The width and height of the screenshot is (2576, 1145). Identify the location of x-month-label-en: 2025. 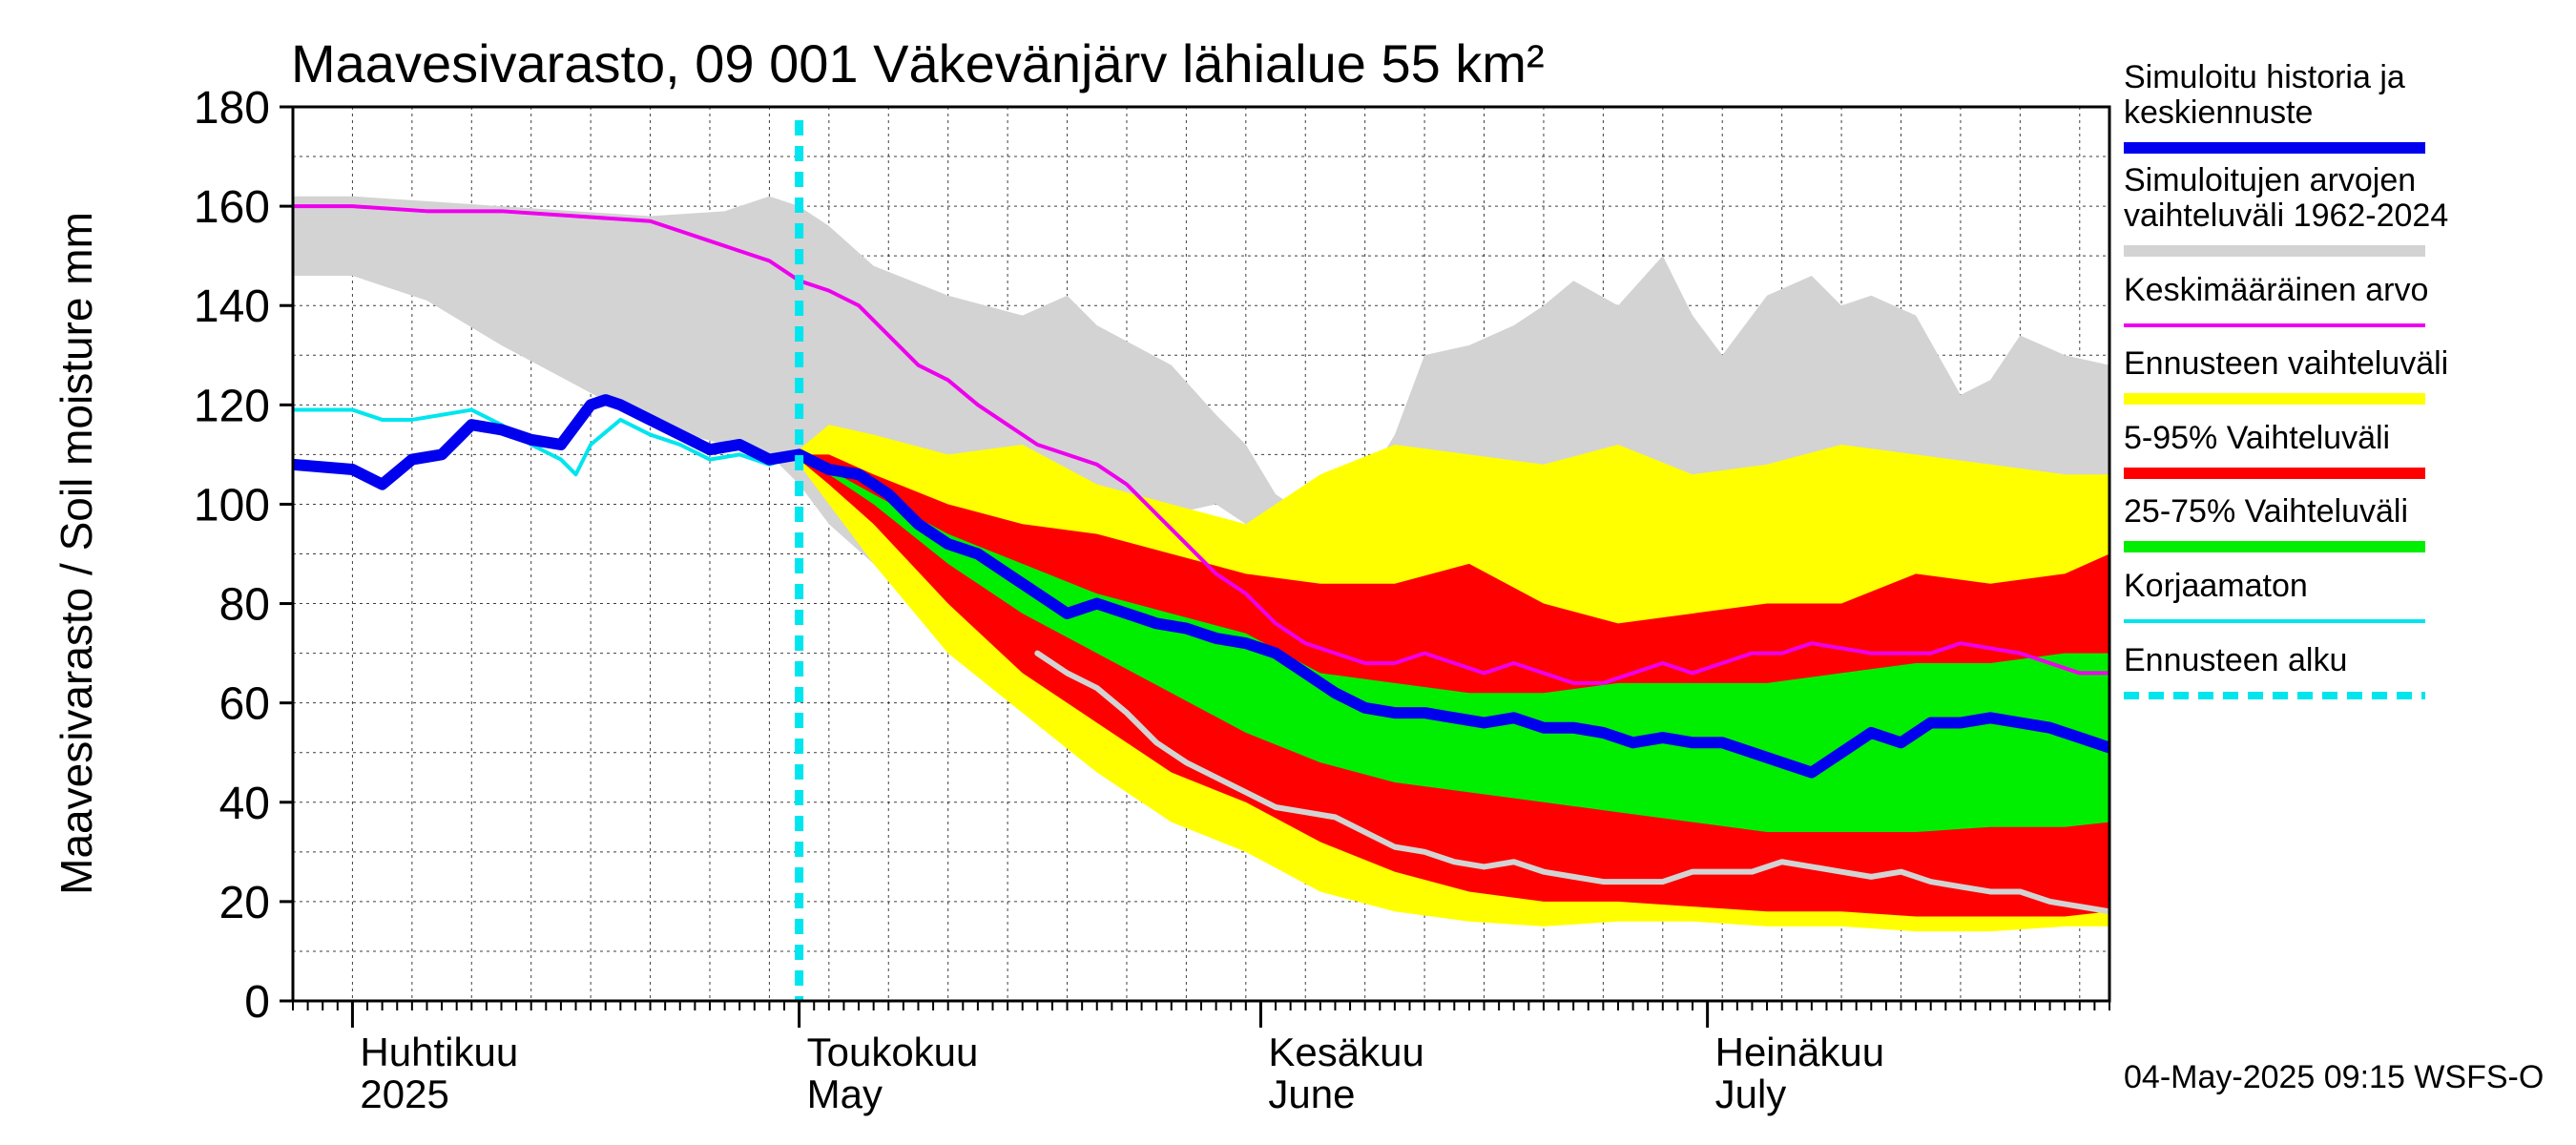
(404, 1094).